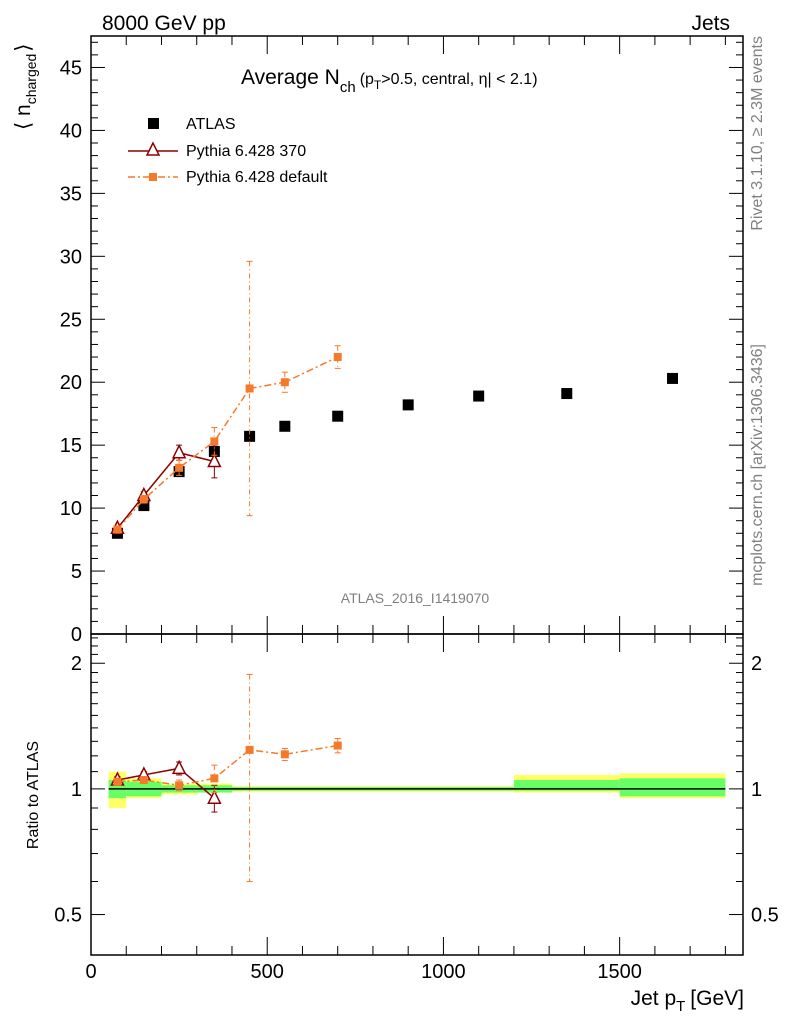 This screenshot has height=1024, width=786. Describe the element at coordinates (71, 383) in the screenshot. I see `y-tick-label: 20` at that location.